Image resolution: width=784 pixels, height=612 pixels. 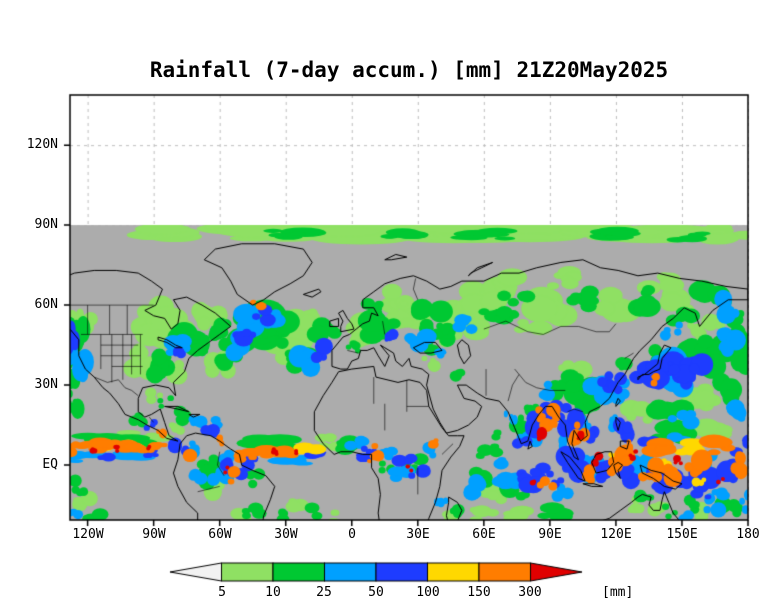 I want to click on x-axis-label-30w: 30W, so click(x=286, y=534).